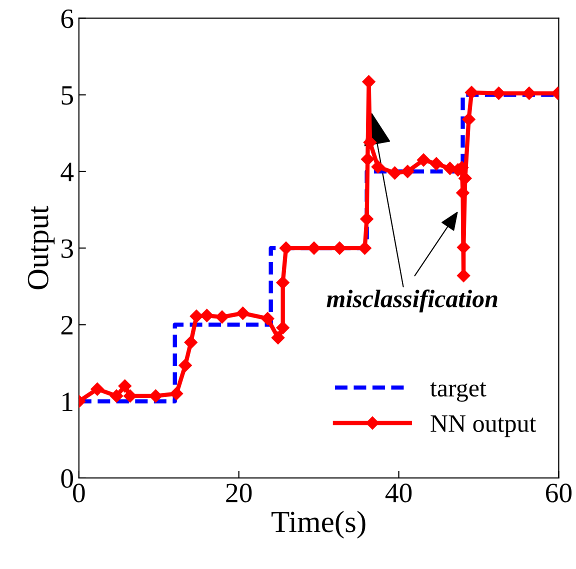 The width and height of the screenshot is (576, 569). I want to click on x-tick-label: 40, so click(398, 493).